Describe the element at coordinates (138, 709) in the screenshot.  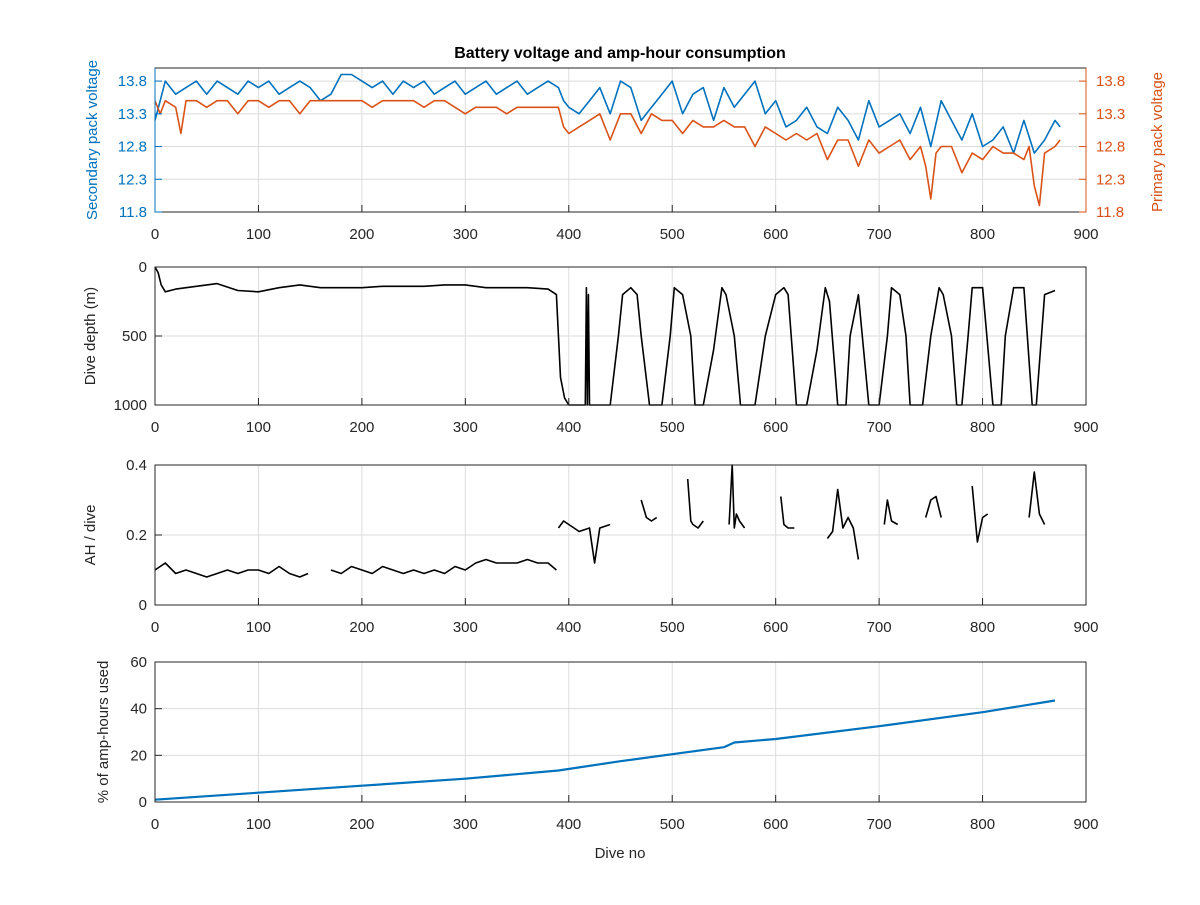
I see `y-tick-label: 40` at that location.